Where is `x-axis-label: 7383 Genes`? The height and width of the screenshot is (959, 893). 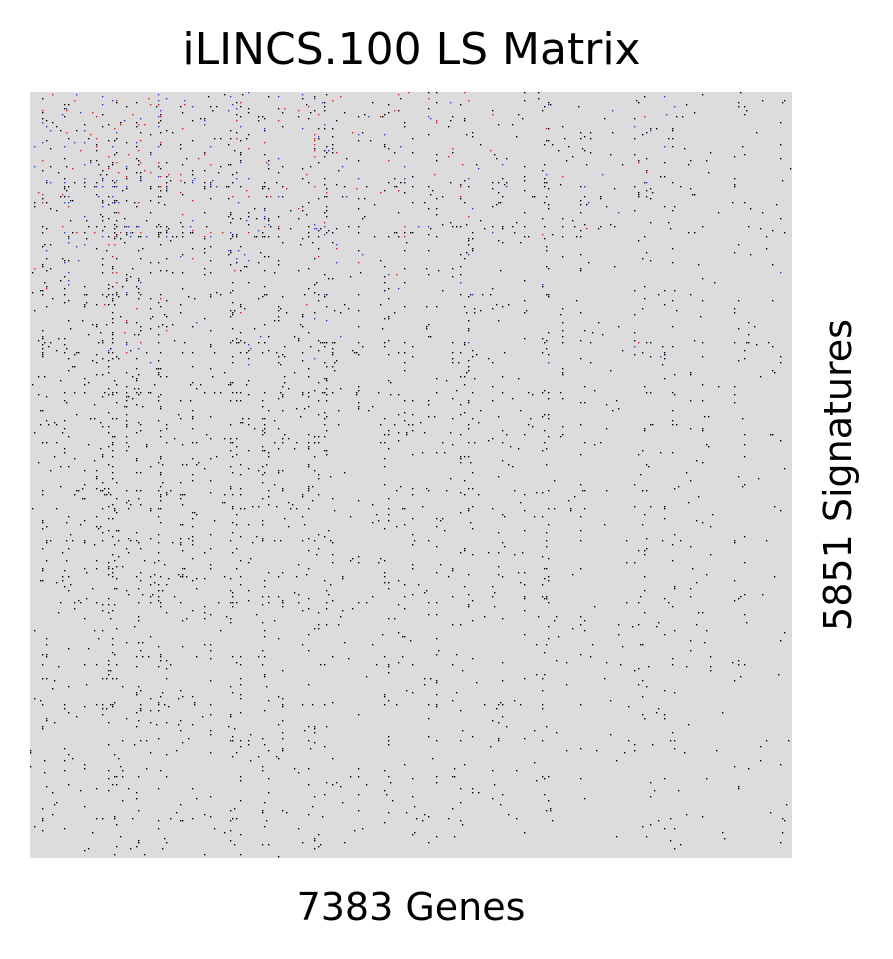 x-axis-label: 7383 Genes is located at coordinates (411, 907).